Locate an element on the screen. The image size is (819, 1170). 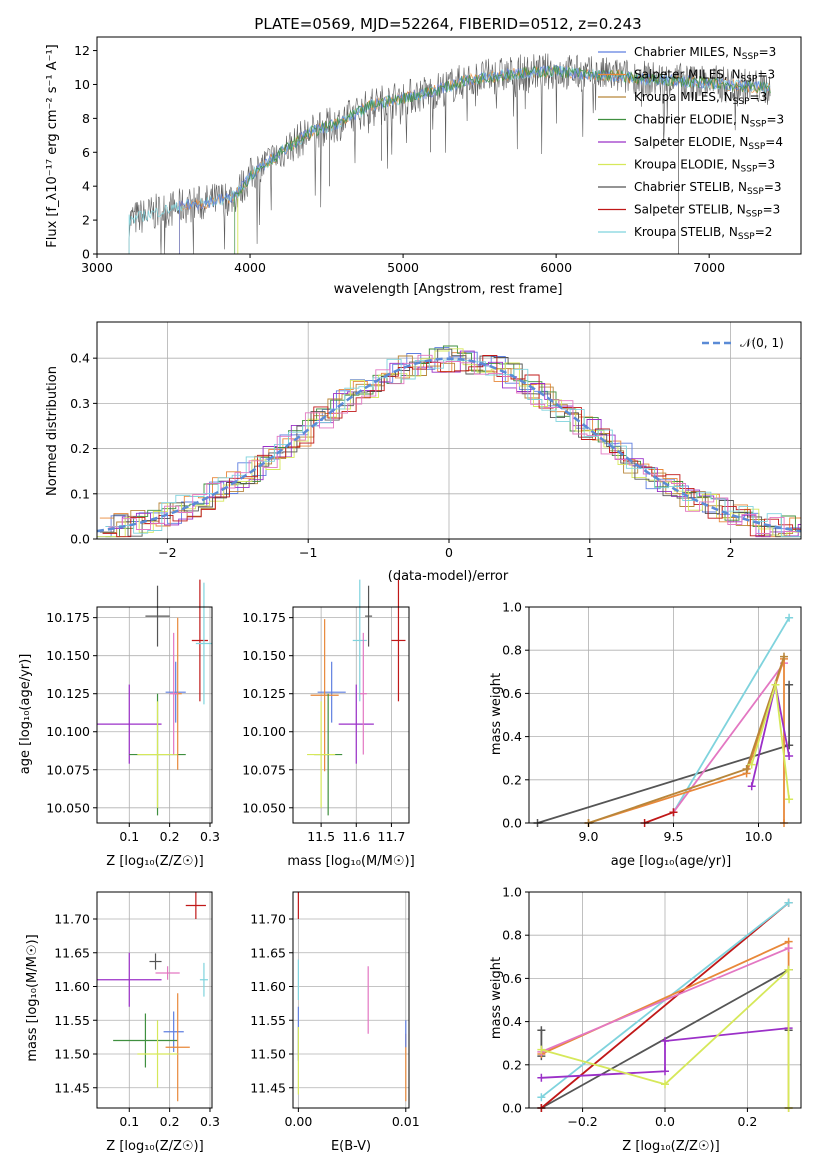
mw-Z-xlabel: Z [log₁₀(Z/Z☉)] is located at coordinates (670, 1146).